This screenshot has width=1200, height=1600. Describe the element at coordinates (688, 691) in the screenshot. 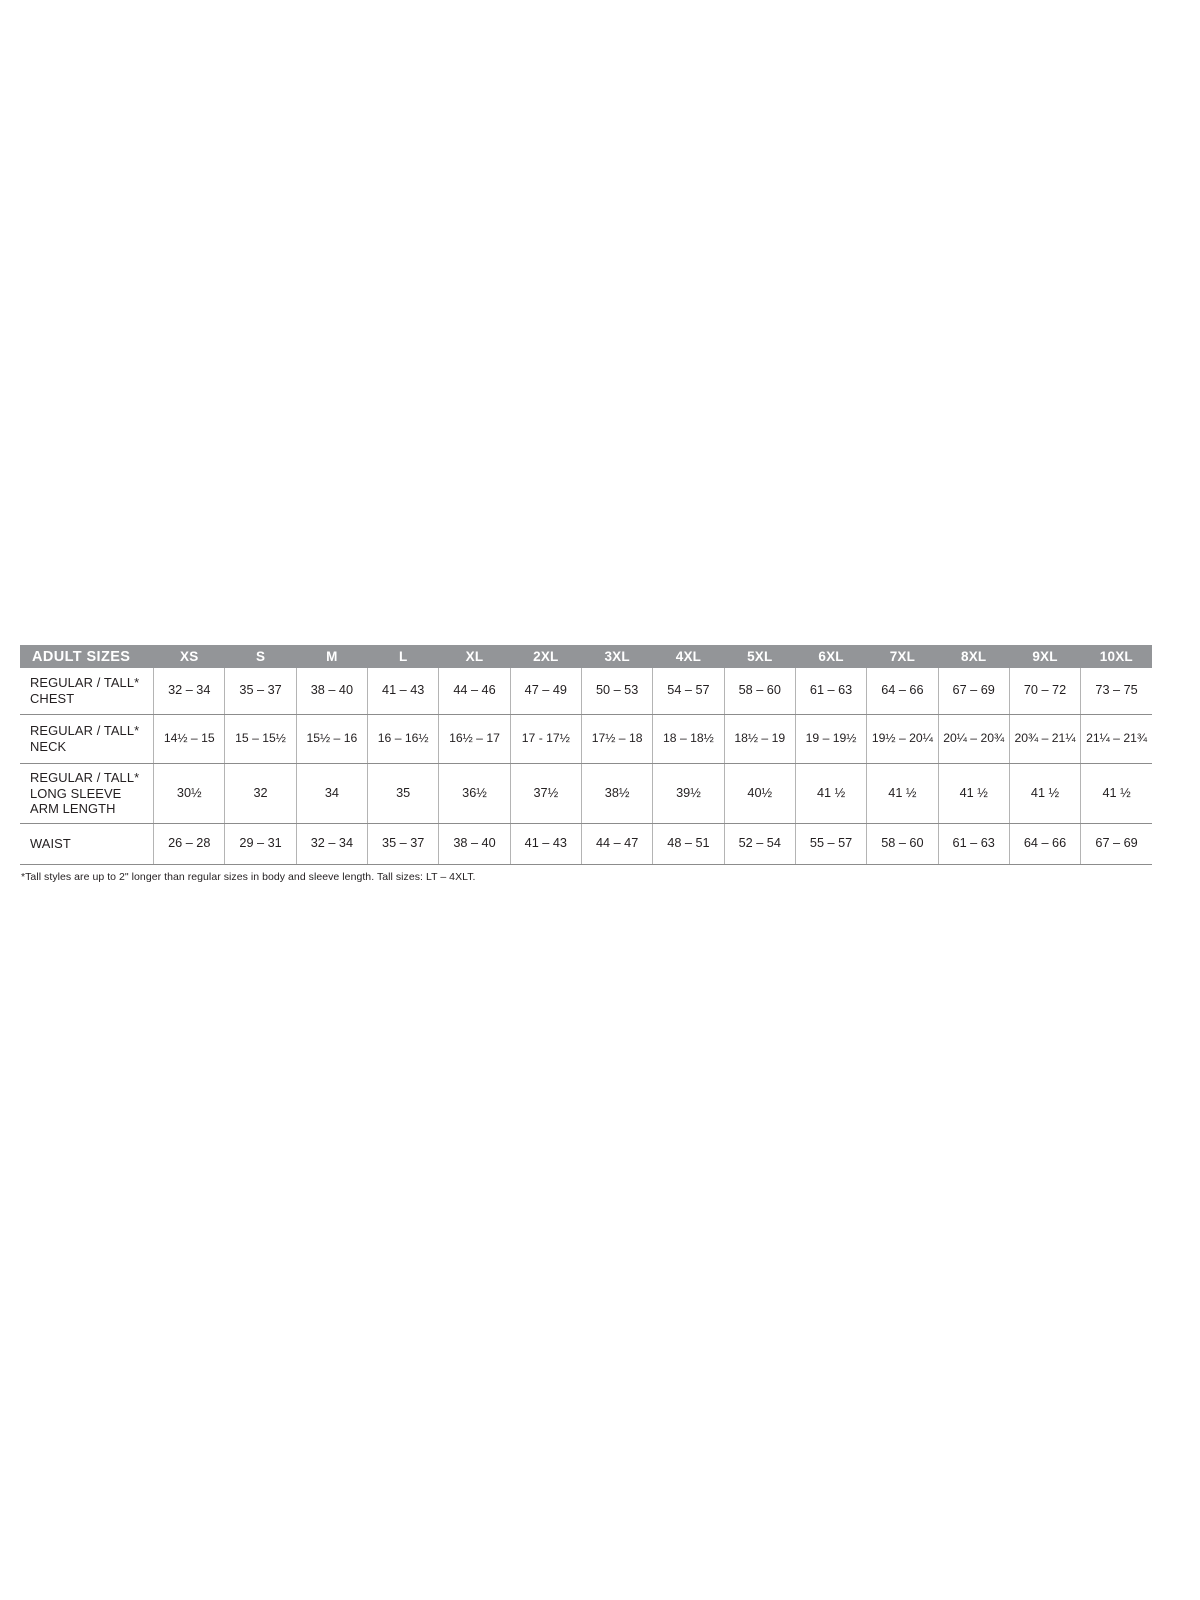

I see `cell-chest-4xl: 54 – 57` at that location.